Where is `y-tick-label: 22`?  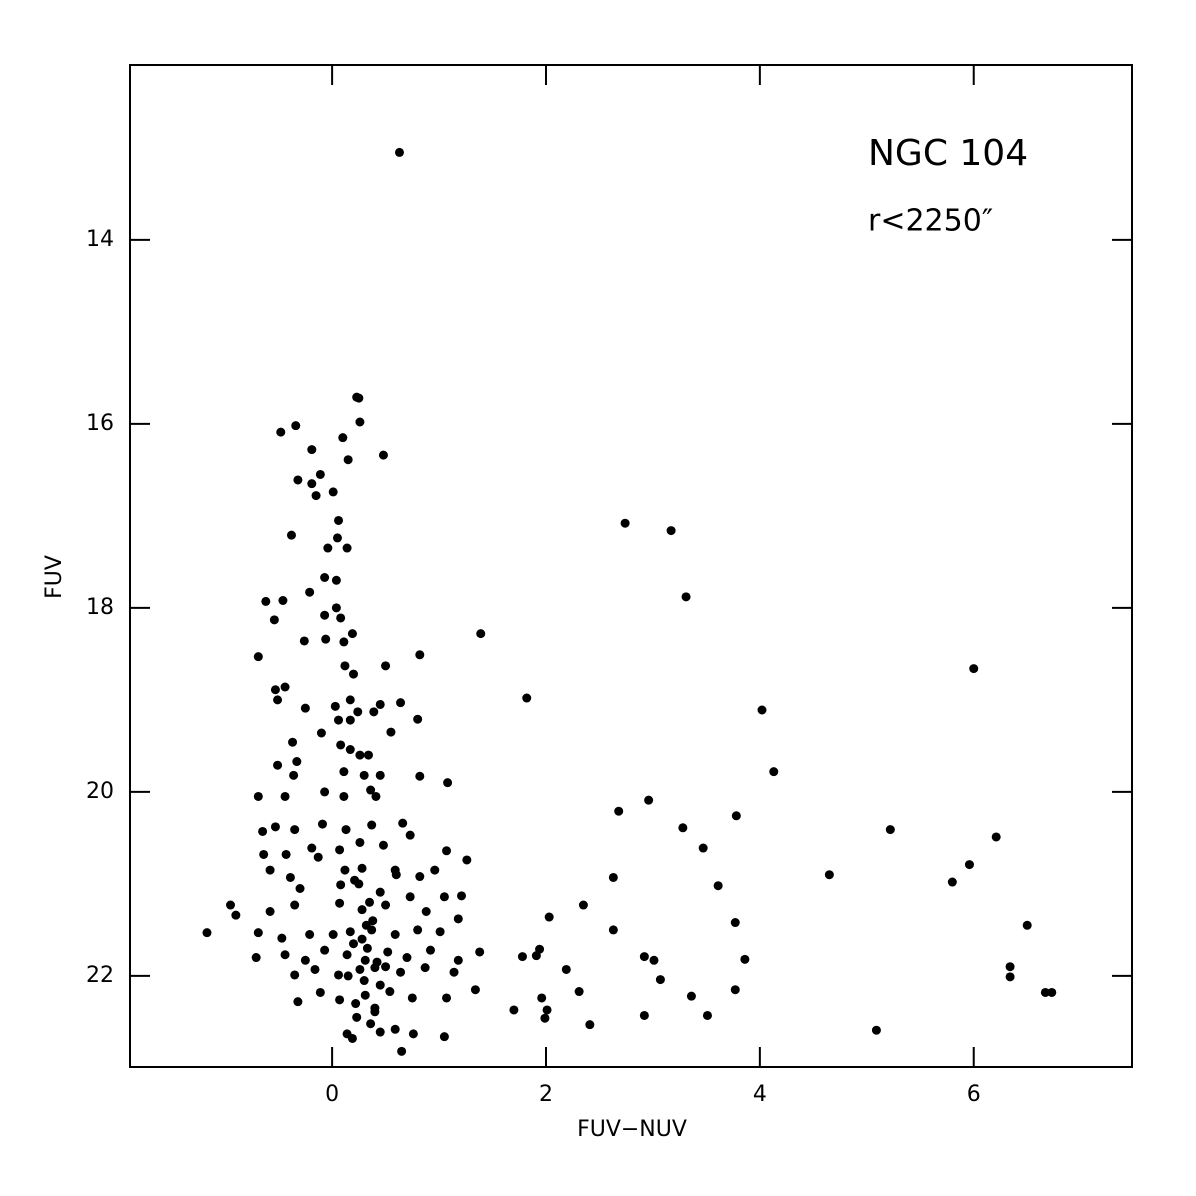 y-tick-label: 22 is located at coordinates (100, 975).